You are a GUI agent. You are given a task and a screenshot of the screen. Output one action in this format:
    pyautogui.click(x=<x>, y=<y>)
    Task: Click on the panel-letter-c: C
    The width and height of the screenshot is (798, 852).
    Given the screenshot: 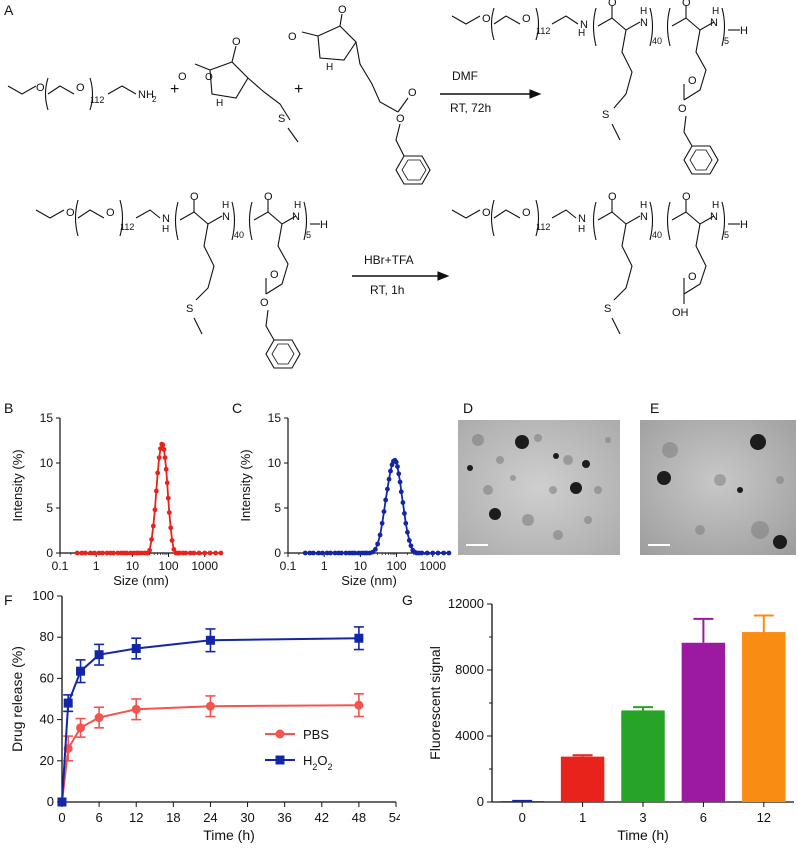 What is the action you would take?
    pyautogui.click(x=237, y=408)
    